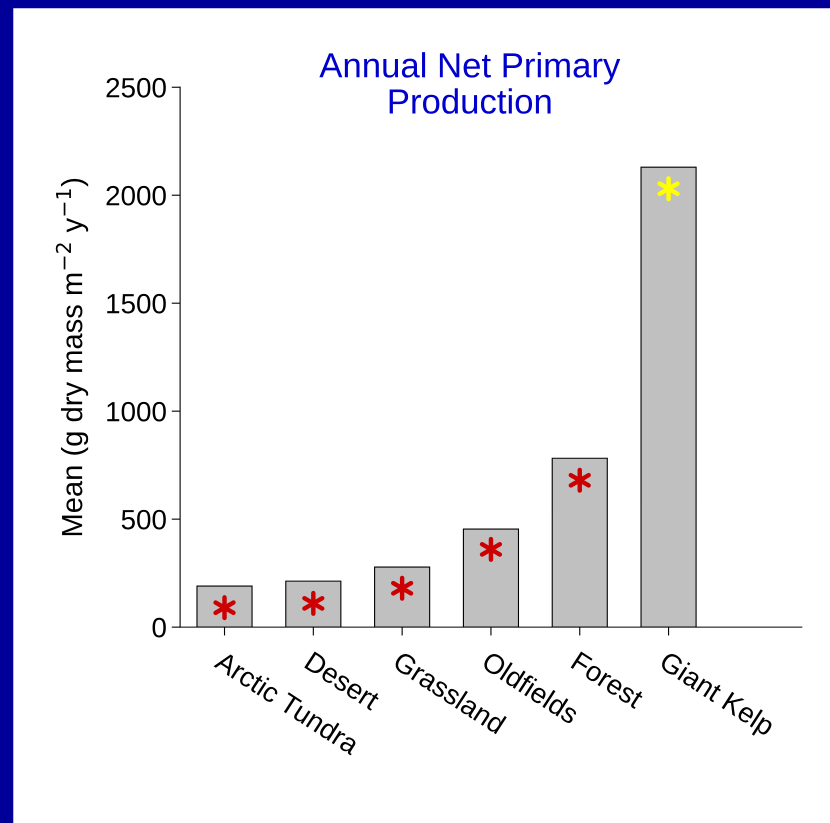 This screenshot has width=830, height=823. Describe the element at coordinates (72, 357) in the screenshot. I see `y-axis-title: Mean (g dry mass m$^{−2}$ y$^{−1}$)` at that location.